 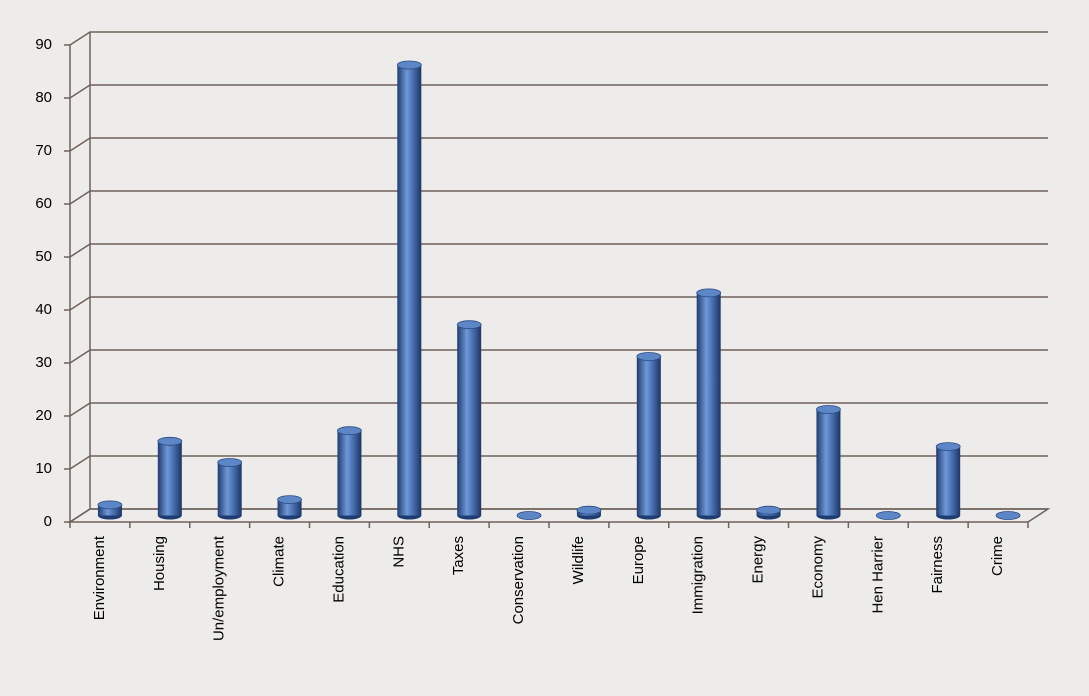 I want to click on floor, so click(x=559, y=515).